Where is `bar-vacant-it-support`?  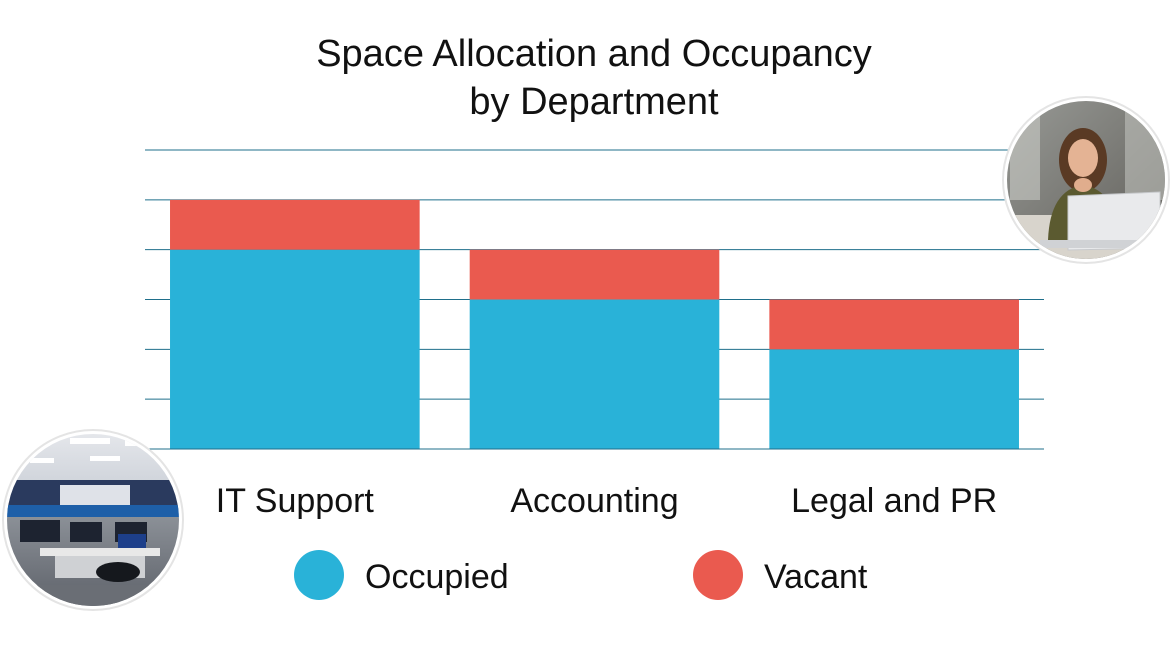
bar-vacant-it-support is located at coordinates (295, 224).